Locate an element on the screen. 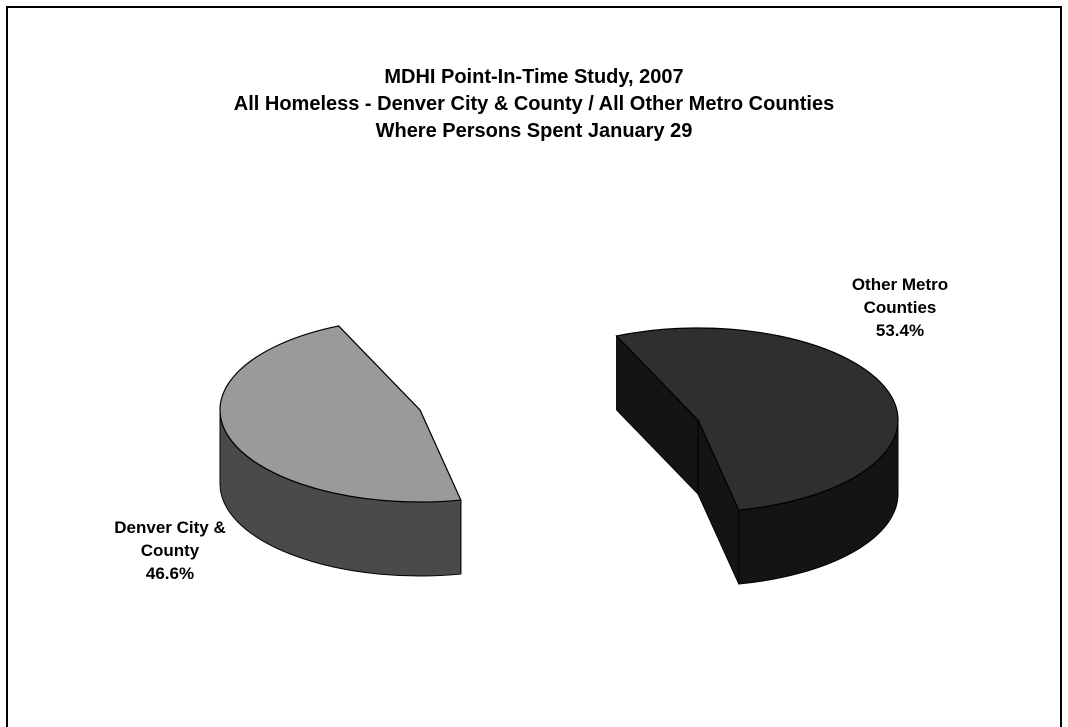 The width and height of the screenshot is (1068, 727). slice-label-other-line-2: Counties is located at coordinates (900, 307).